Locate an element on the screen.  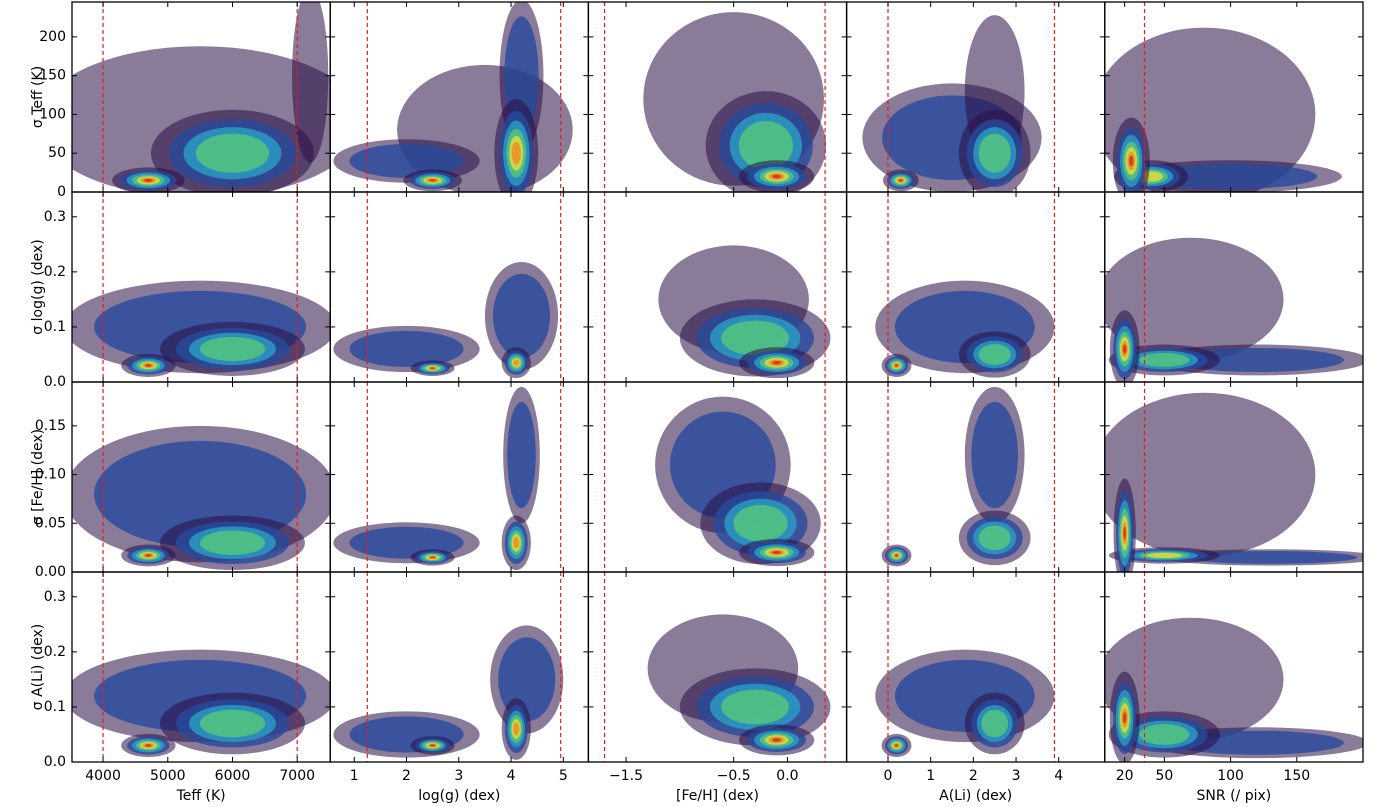
x-tick-label: 50 is located at coordinates (1164, 776).